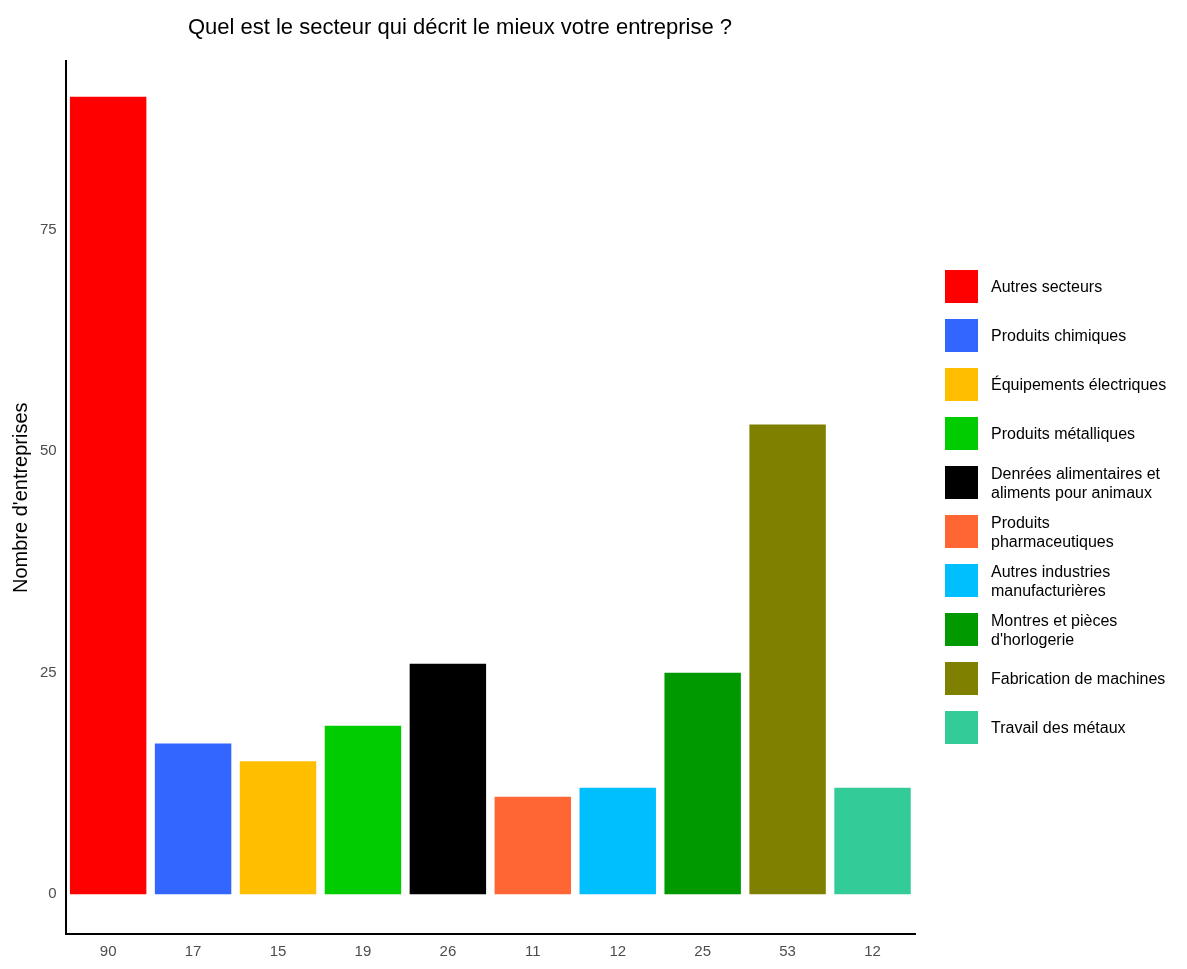 The height and width of the screenshot is (969, 1187). Describe the element at coordinates (1079, 678) in the screenshot. I see `legend-label: Fabrication de machines` at that location.